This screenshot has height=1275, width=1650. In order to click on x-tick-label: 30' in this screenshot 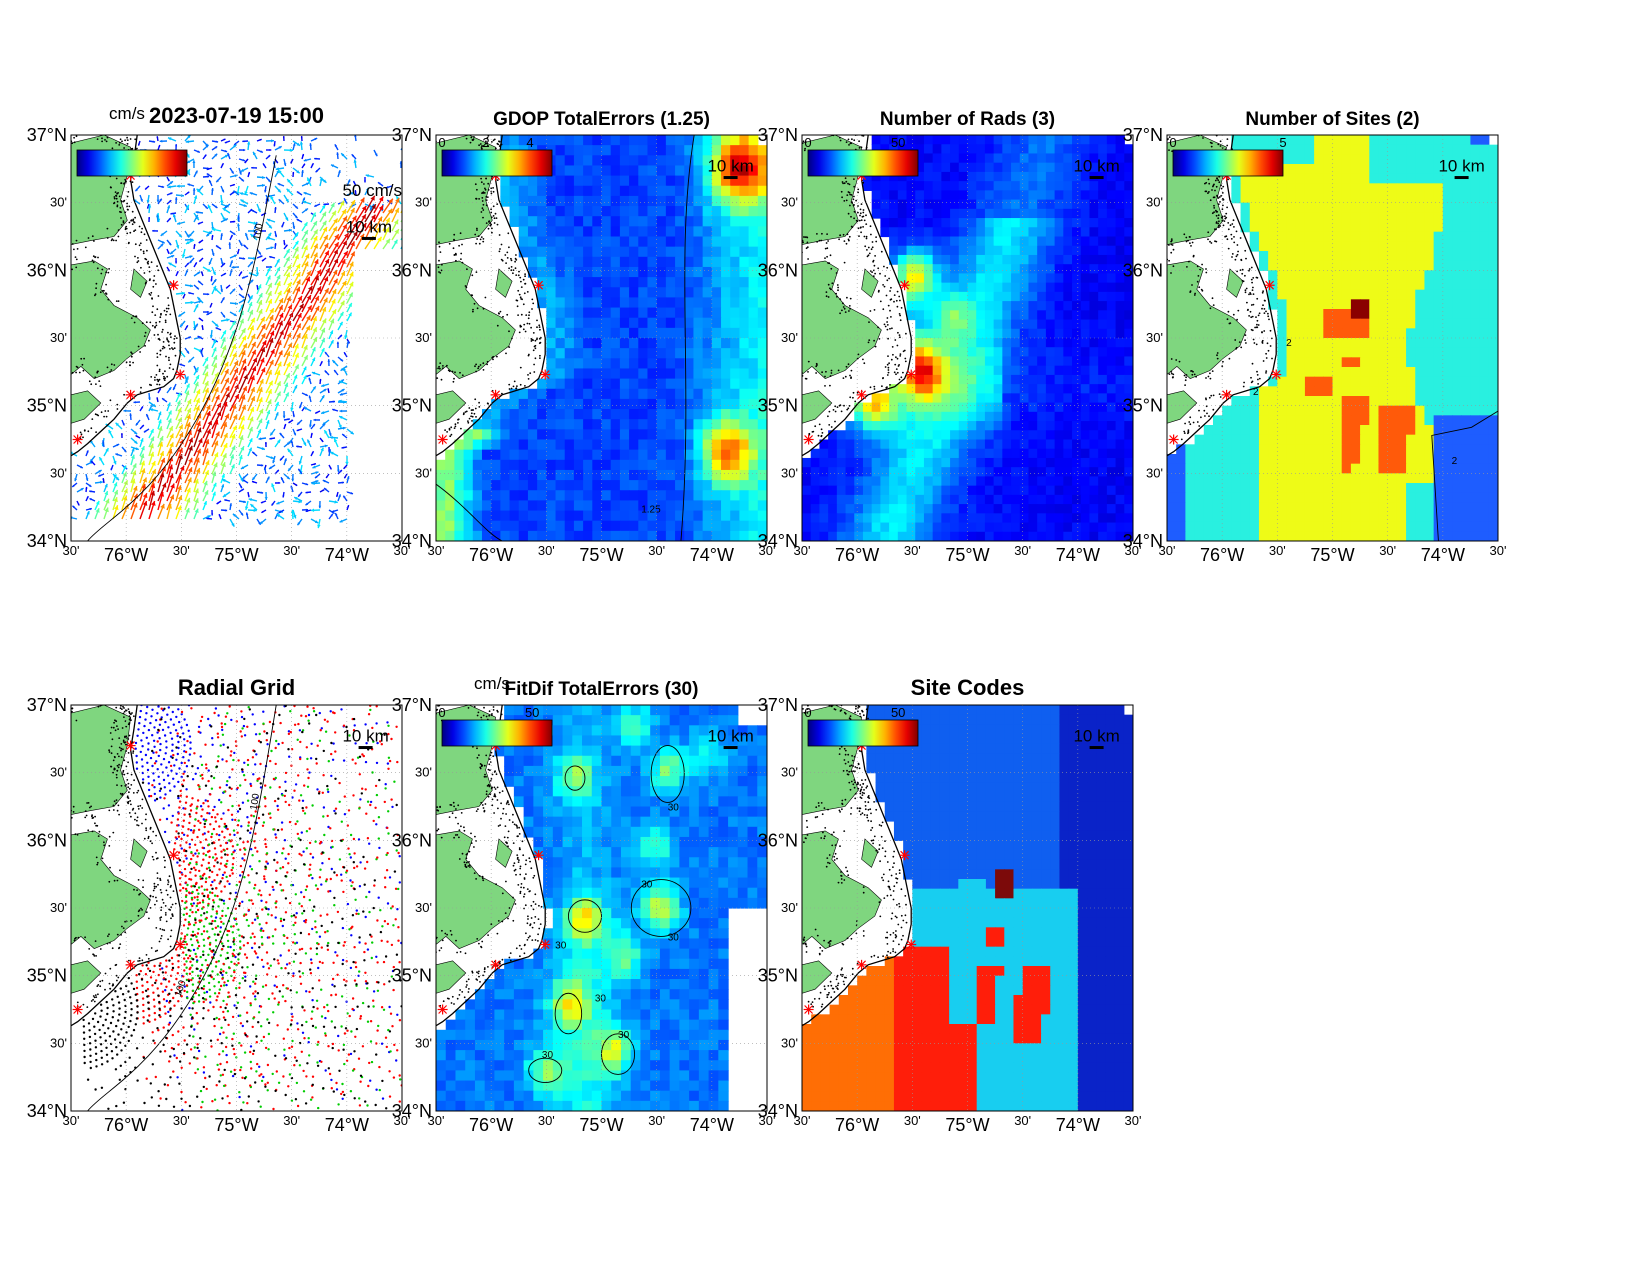, I will do `click(71, 550)`.